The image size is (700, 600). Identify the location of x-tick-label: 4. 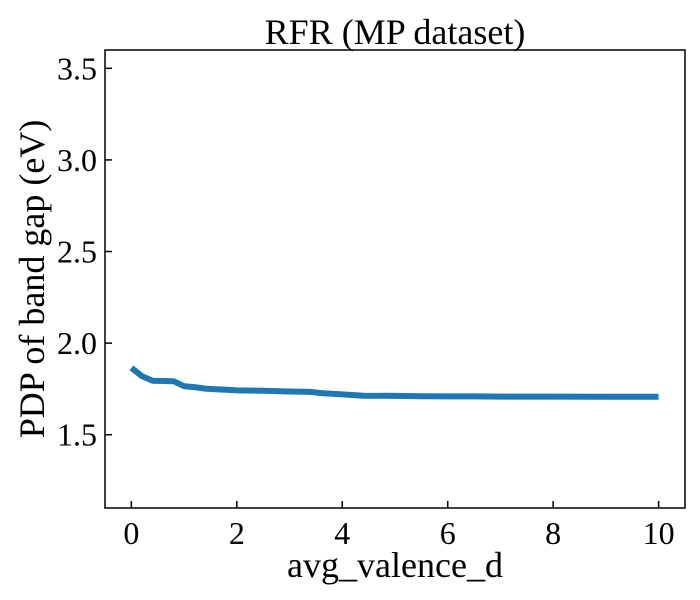
(342, 533).